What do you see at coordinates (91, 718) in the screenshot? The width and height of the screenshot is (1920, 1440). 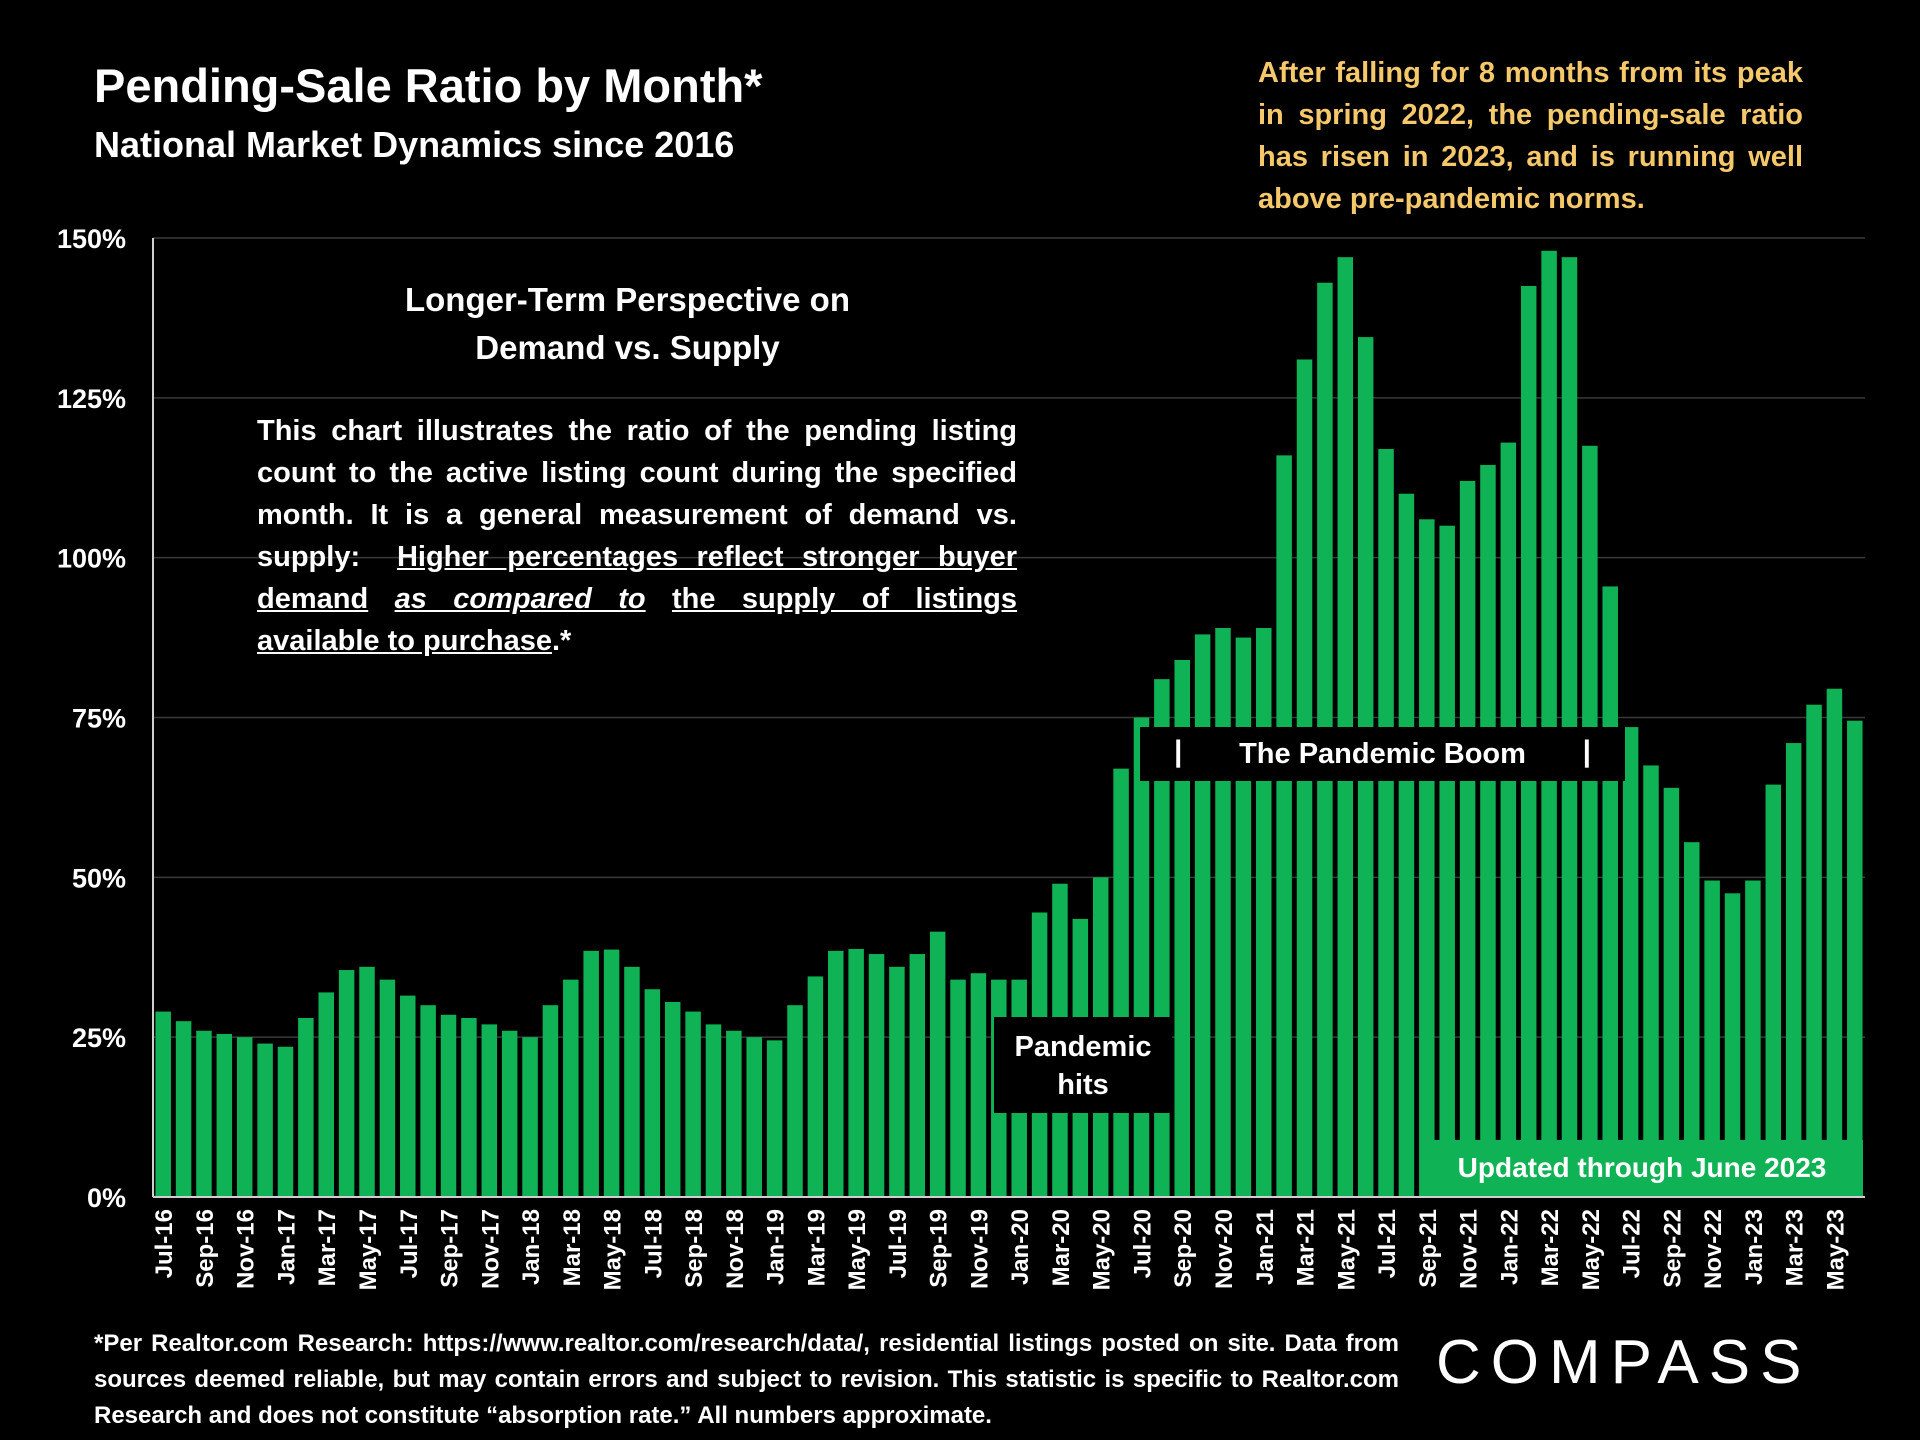 I see `y-axis-ticks: 0% 25% 50% 75% 100% 125% 150%` at bounding box center [91, 718].